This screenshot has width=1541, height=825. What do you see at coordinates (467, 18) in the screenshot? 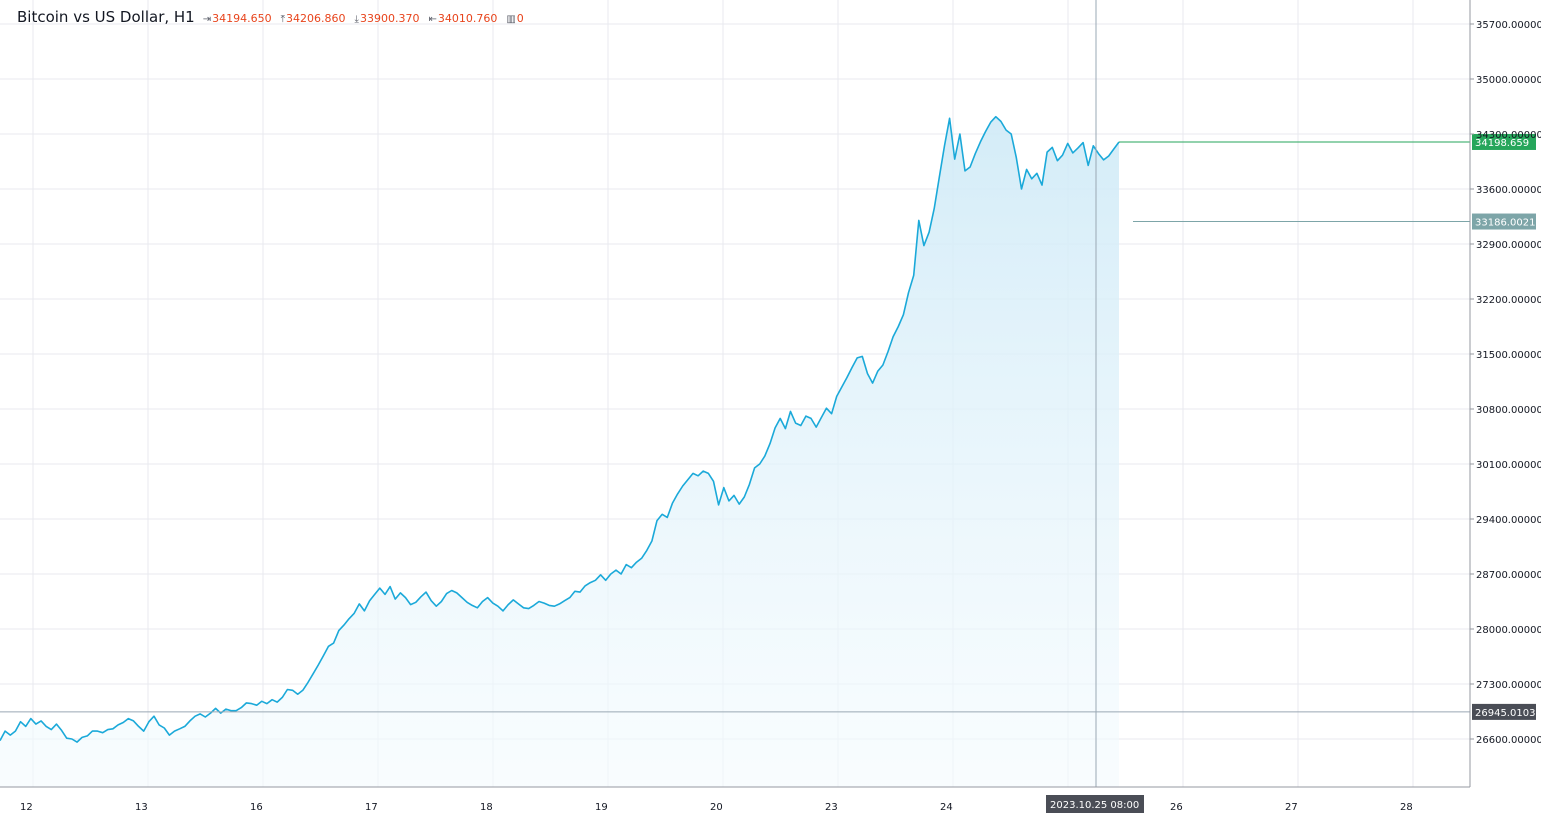
I see `ohlc-close-value: 34010.760` at bounding box center [467, 18].